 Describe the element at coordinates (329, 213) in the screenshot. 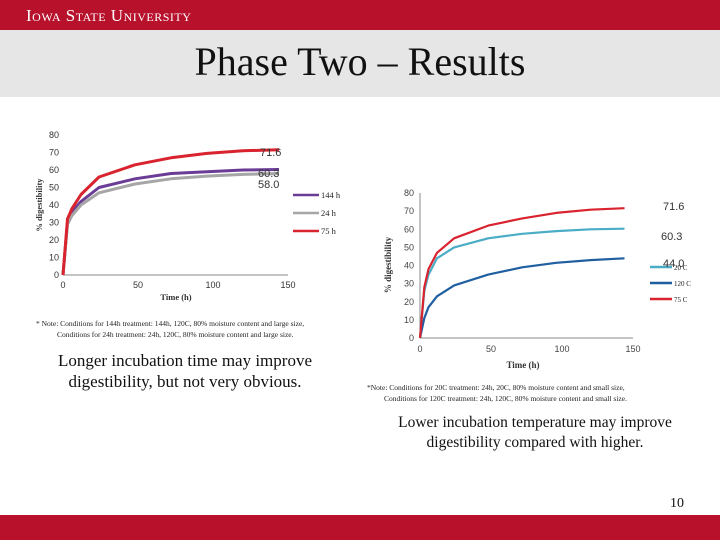

I see `legend-label: 24 h` at that location.